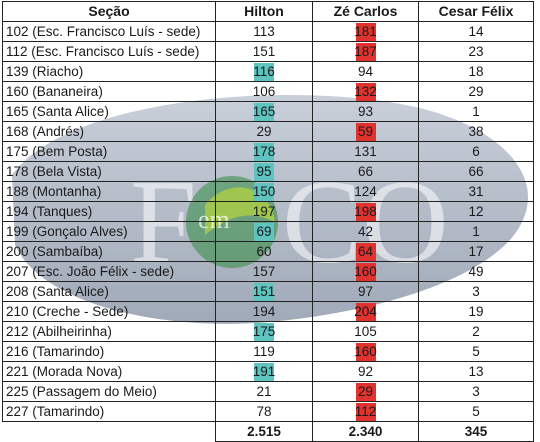 This screenshot has width=540, height=442. I want to click on header-secao: Seção, so click(109, 11).